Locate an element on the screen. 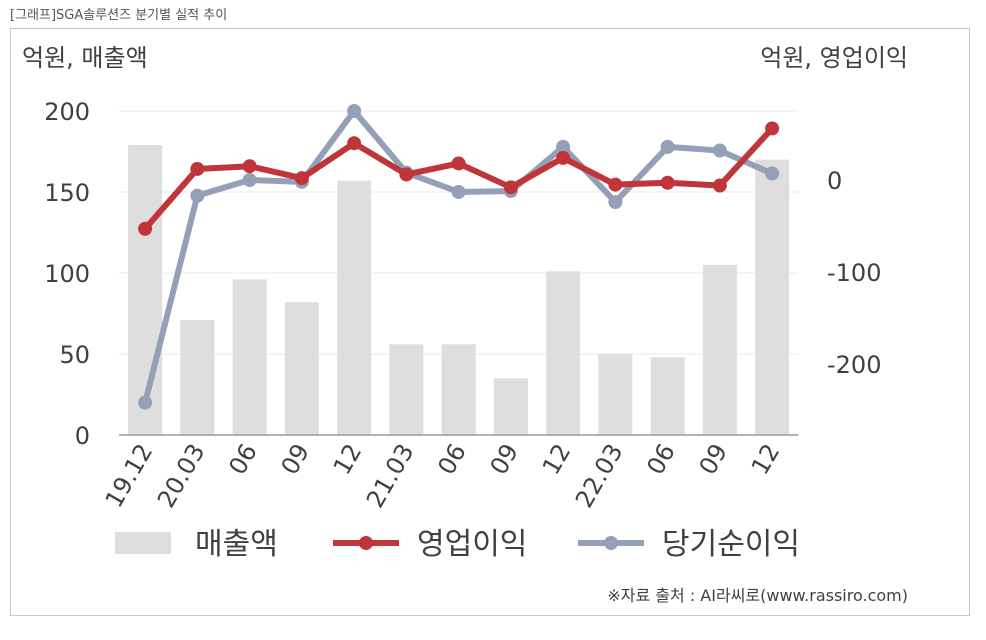  x-axis-tick-label: 19.12 is located at coordinates (129, 476).